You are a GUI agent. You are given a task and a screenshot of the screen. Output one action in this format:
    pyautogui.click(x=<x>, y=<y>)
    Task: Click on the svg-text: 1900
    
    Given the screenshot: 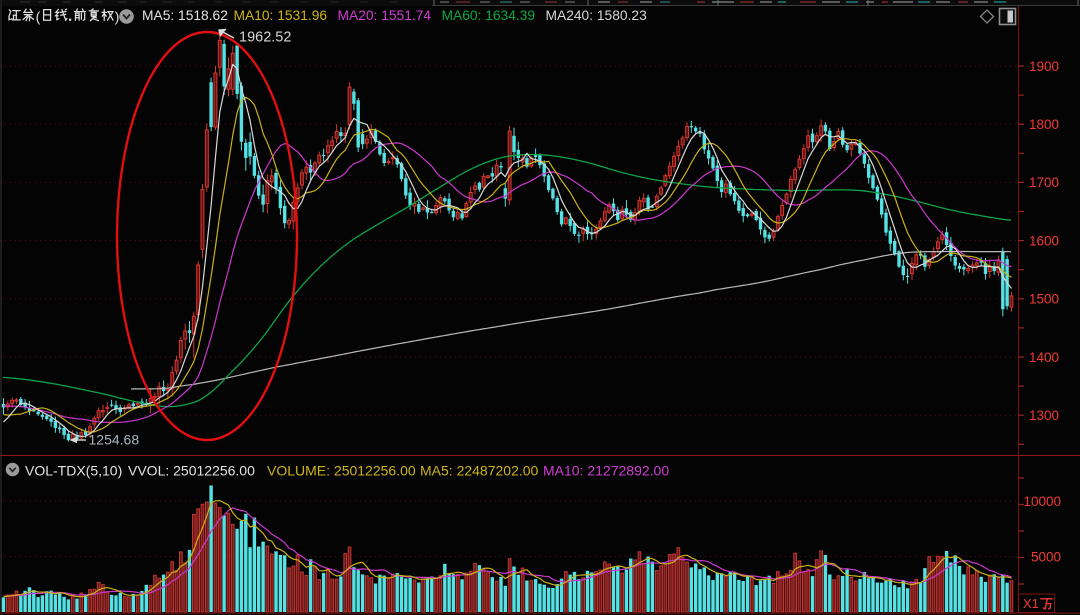 What is the action you would take?
    pyautogui.click(x=1044, y=66)
    